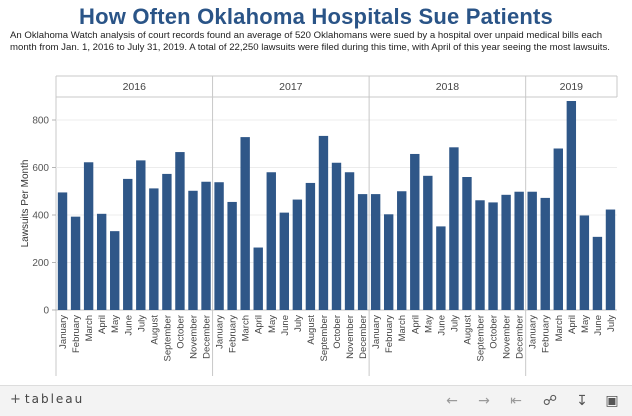 The width and height of the screenshot is (632, 416). Describe the element at coordinates (54, 399) in the screenshot. I see `tableau-wordmark: tableau` at that location.